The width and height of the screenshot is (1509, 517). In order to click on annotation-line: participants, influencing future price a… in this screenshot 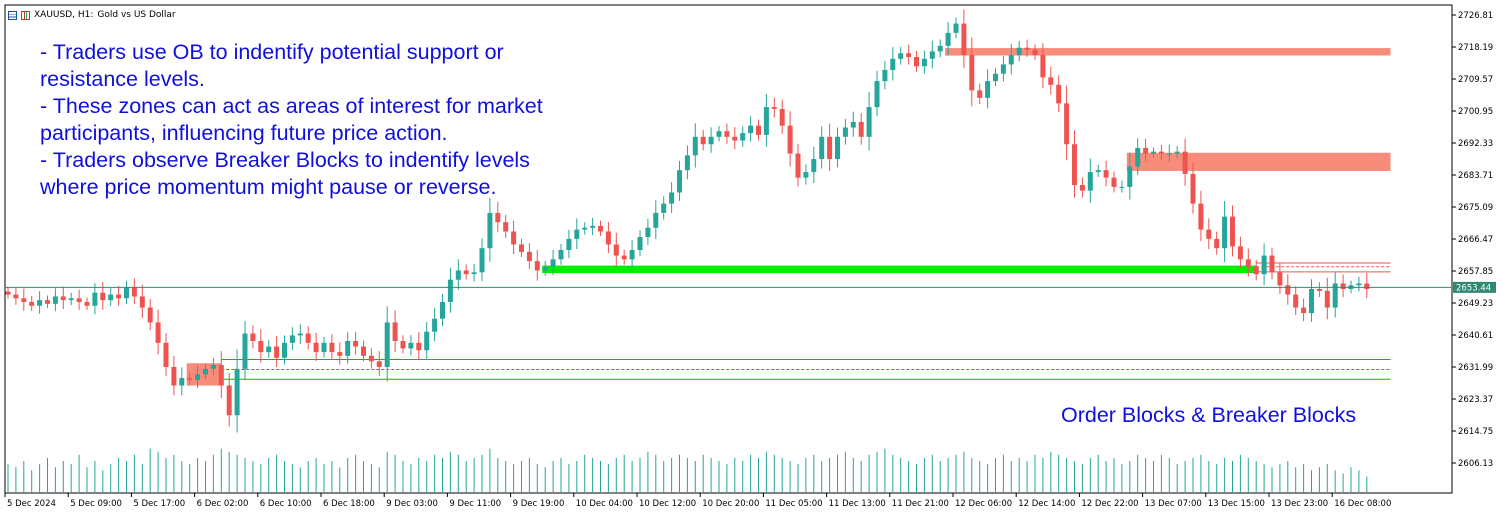, I will do `click(244, 133)`.